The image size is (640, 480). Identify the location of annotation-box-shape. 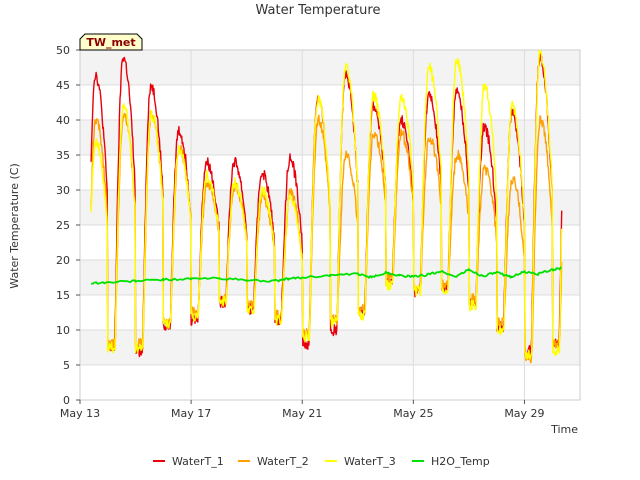
(111, 42).